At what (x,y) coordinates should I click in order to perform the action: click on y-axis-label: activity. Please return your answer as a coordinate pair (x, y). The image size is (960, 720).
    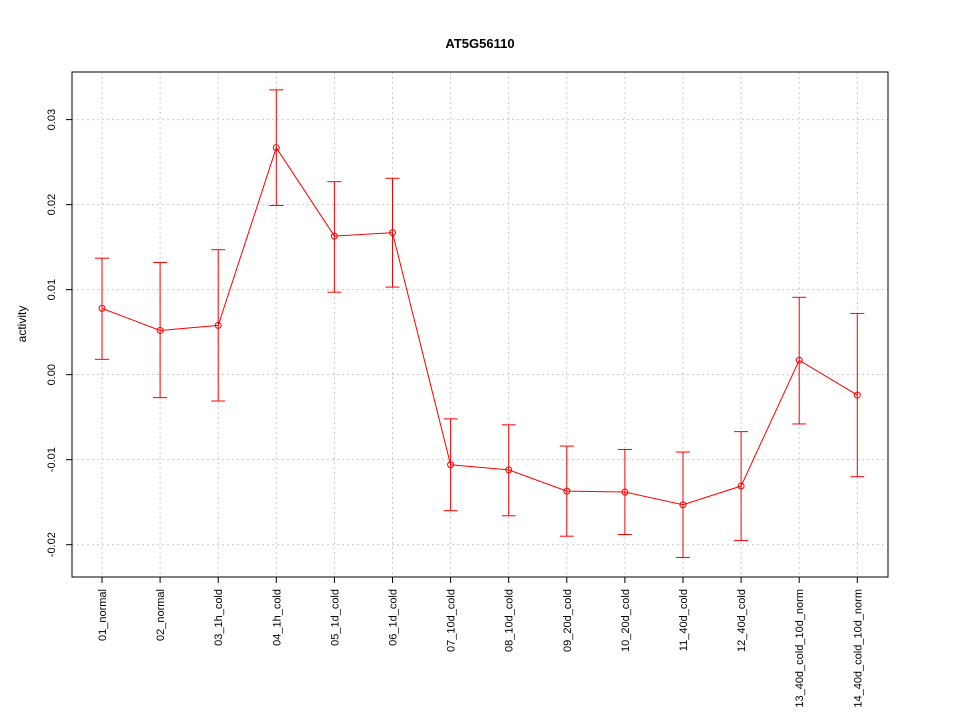
    Looking at the image, I should click on (22, 324).